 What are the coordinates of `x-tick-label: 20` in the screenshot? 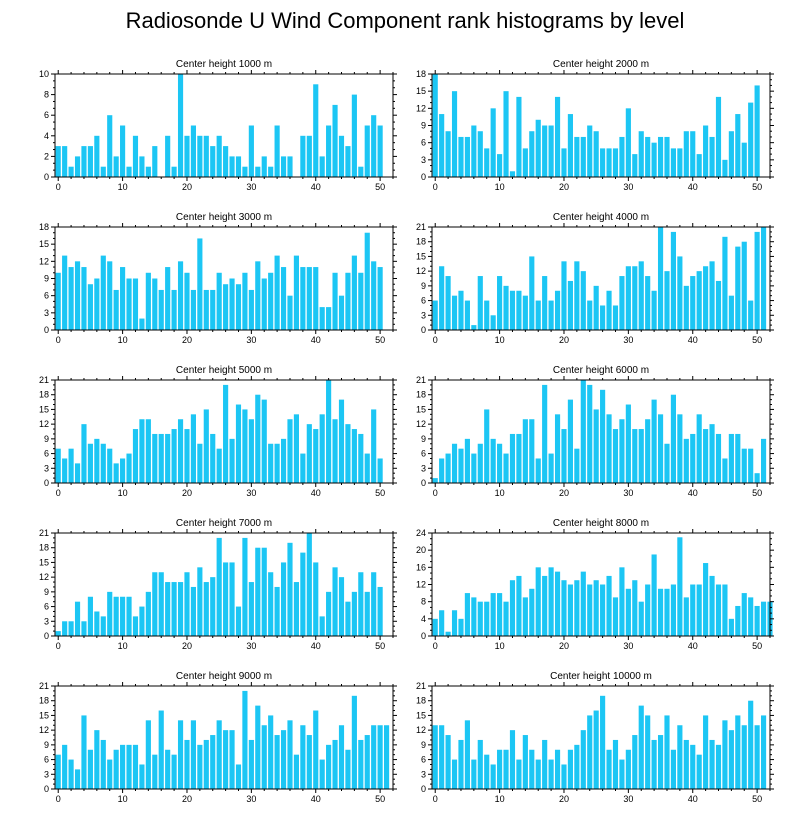 It's located at (187, 187).